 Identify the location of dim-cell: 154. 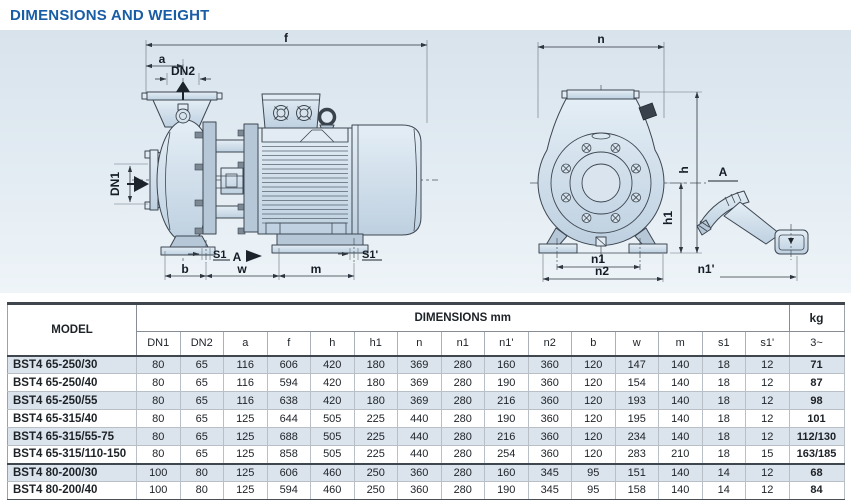
(636, 382).